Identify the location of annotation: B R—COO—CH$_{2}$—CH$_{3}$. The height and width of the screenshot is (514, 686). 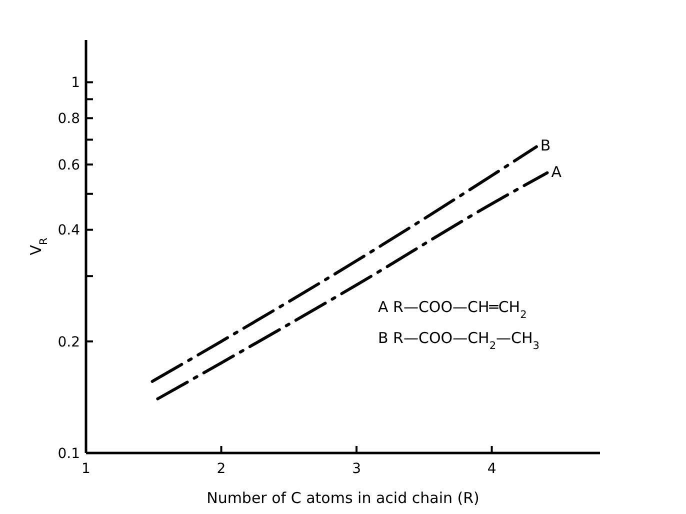
(459, 340).